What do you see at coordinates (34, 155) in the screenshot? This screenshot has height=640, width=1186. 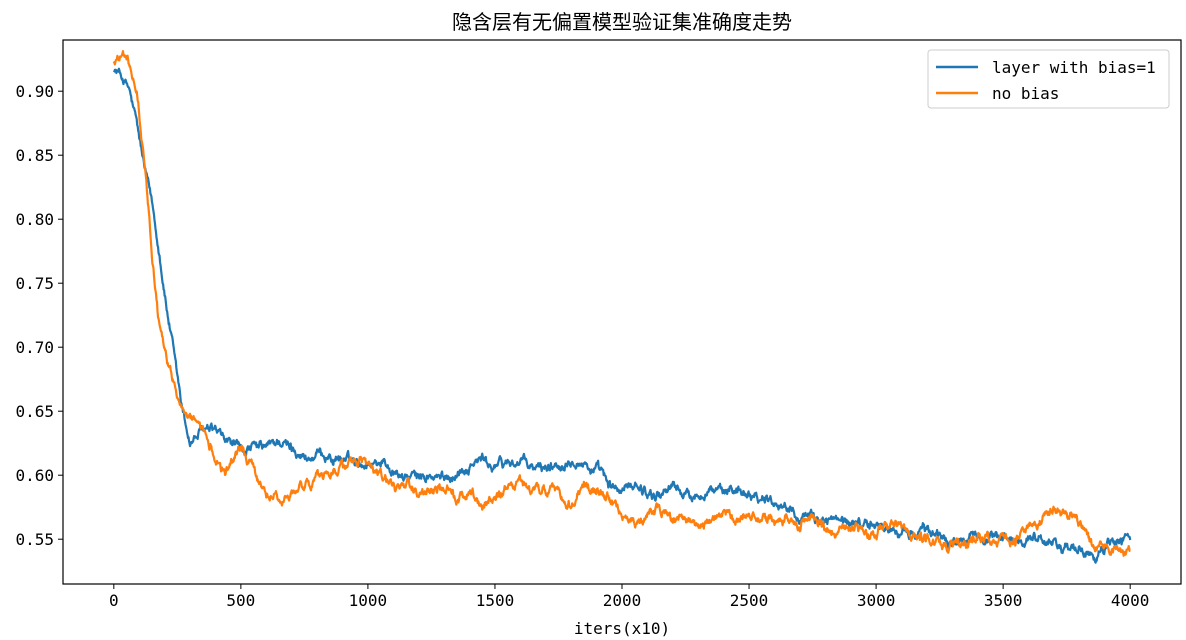 I see `y-tick-label: 0.85` at bounding box center [34, 155].